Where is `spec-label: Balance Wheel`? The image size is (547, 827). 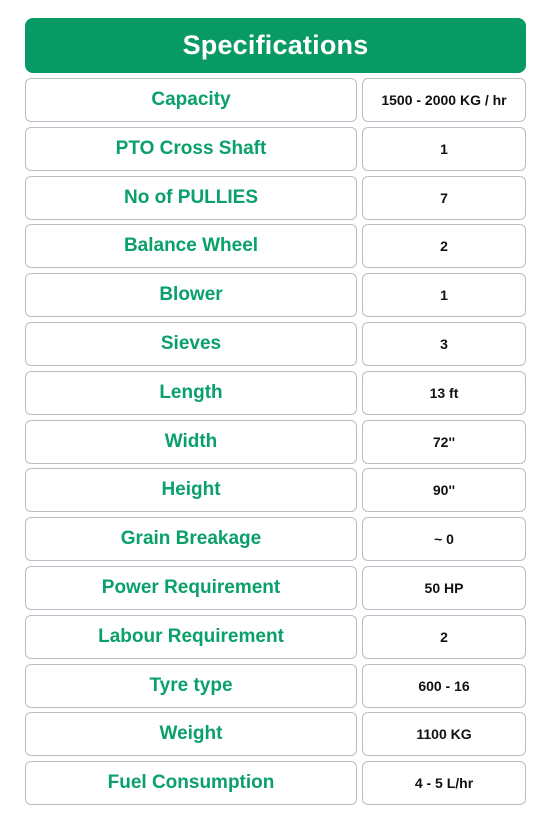 spec-label: Balance Wheel is located at coordinates (191, 246).